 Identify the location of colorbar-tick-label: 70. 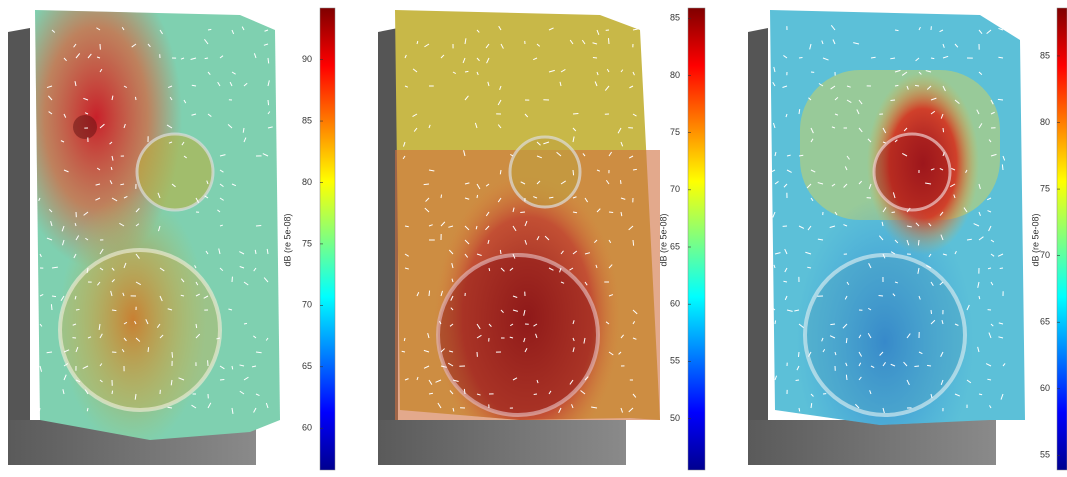
(1045, 255).